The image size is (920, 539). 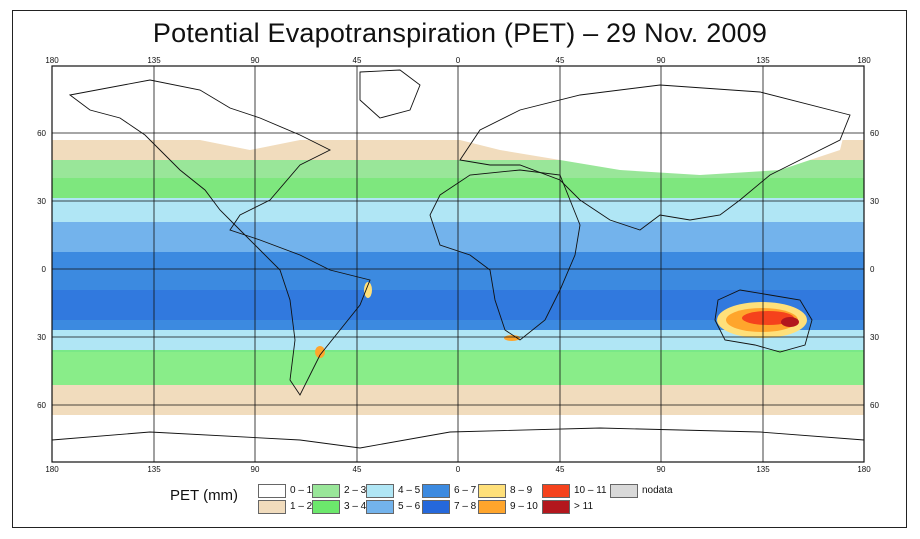 What do you see at coordinates (657, 490) in the screenshot?
I see `legend-label-nodata: nodata` at bounding box center [657, 490].